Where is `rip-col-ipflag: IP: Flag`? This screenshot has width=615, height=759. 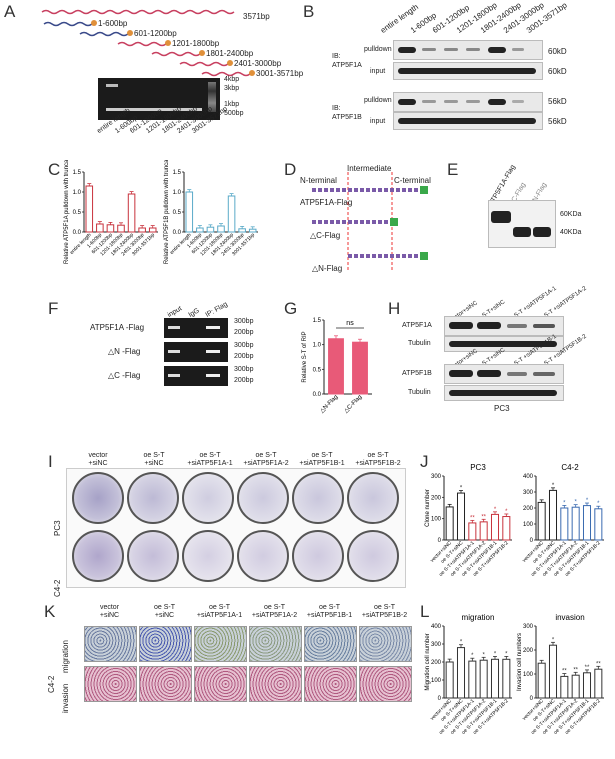
rip-col-ipflag: IP: Flag is located at coordinates (216, 309).